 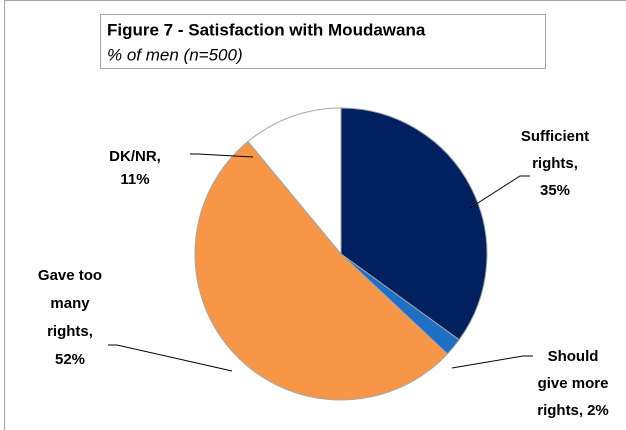 What do you see at coordinates (70, 359) in the screenshot?
I see `data-label-value: 52%` at bounding box center [70, 359].